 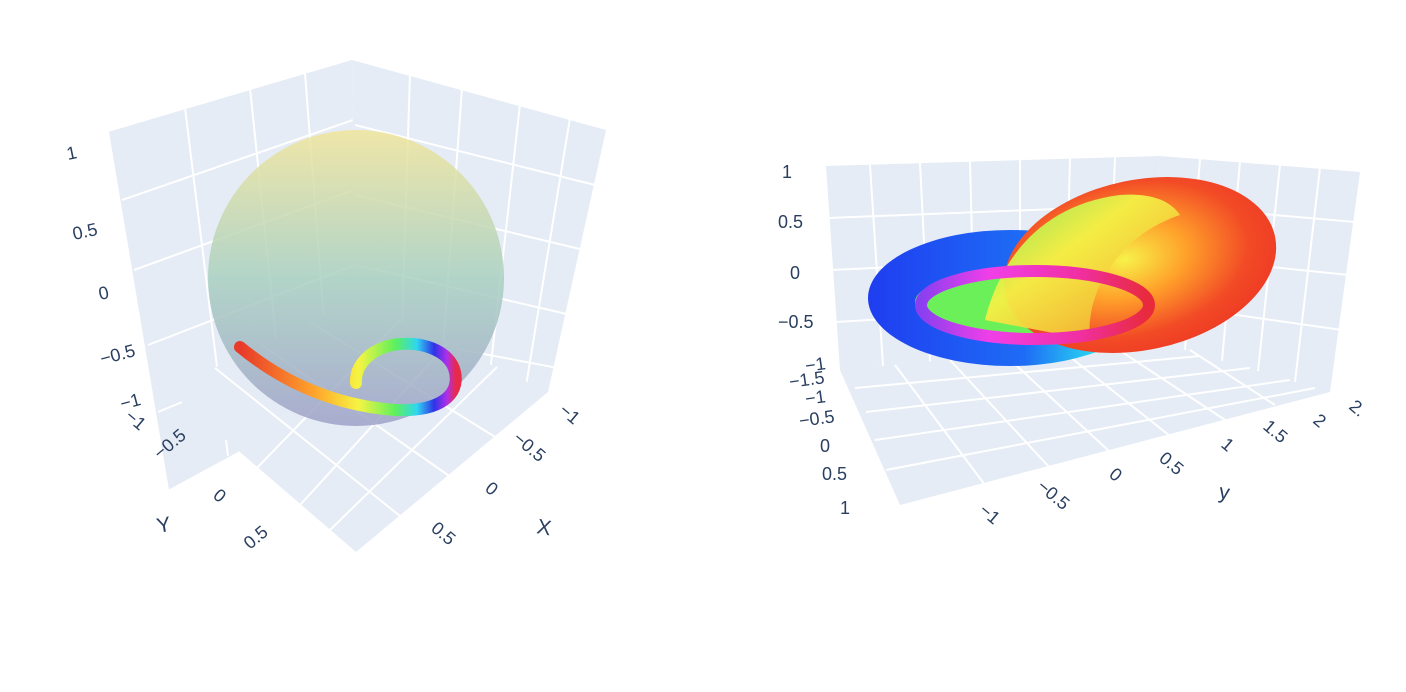 What do you see at coordinates (1357, 408) in the screenshot?
I see `tick-label: 2.` at bounding box center [1357, 408].